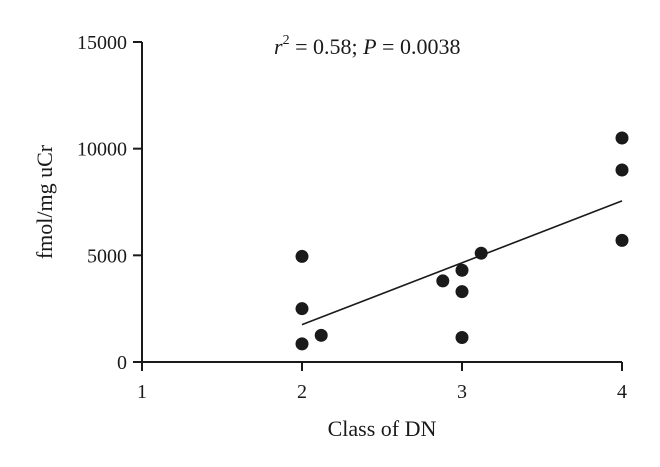 This screenshot has width=660, height=467. Describe the element at coordinates (286, 40) in the screenshot. I see `r-exponent: 2` at that location.